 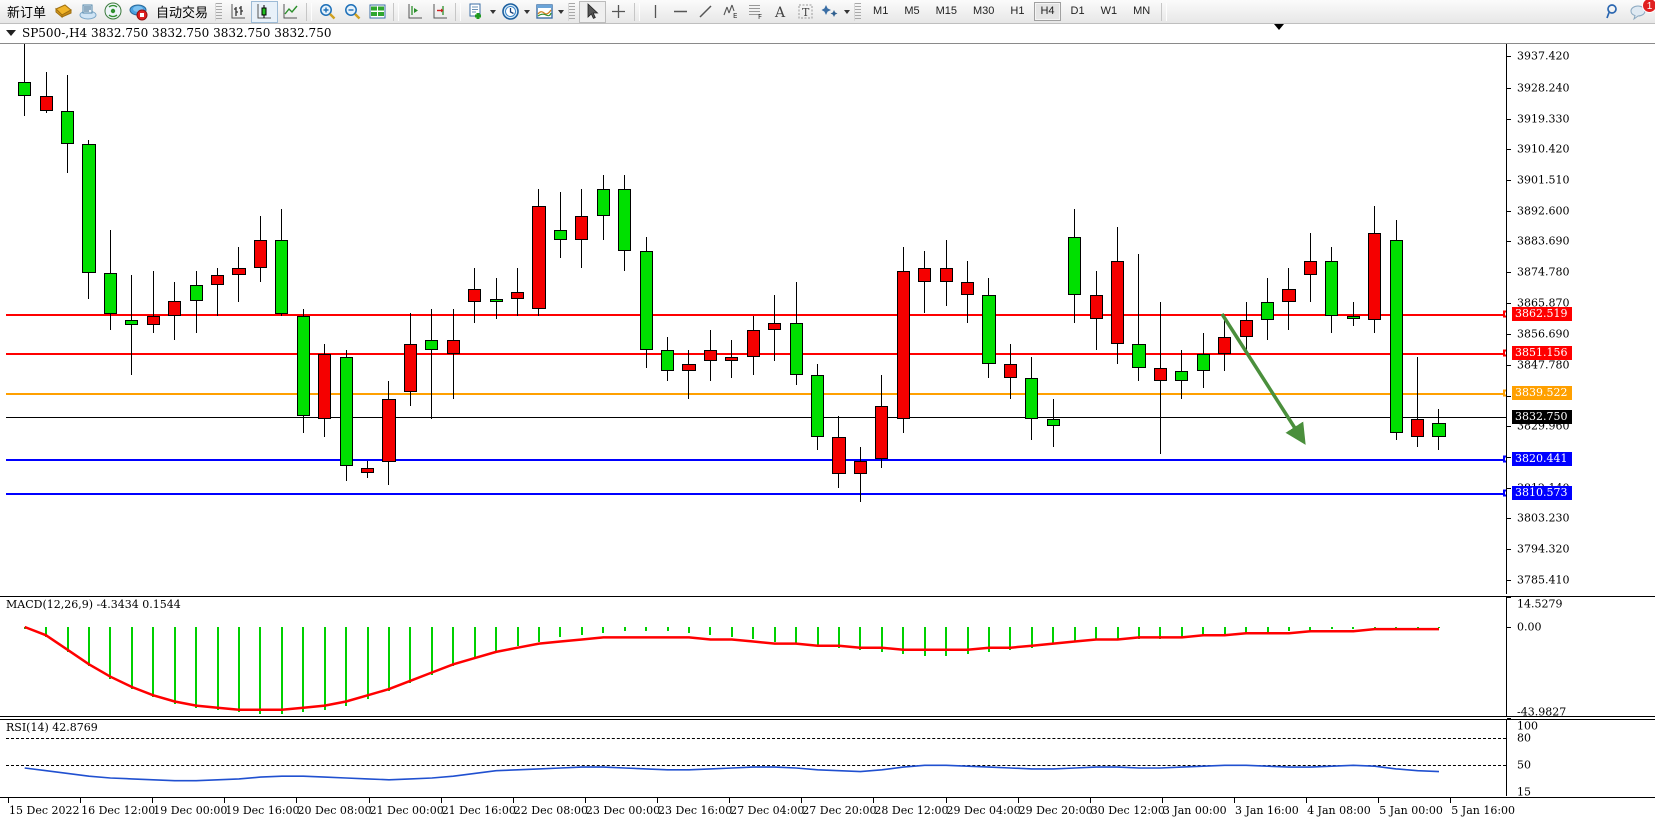 I want to click on price-badge-resistance: 3862.519, so click(x=1542, y=314).